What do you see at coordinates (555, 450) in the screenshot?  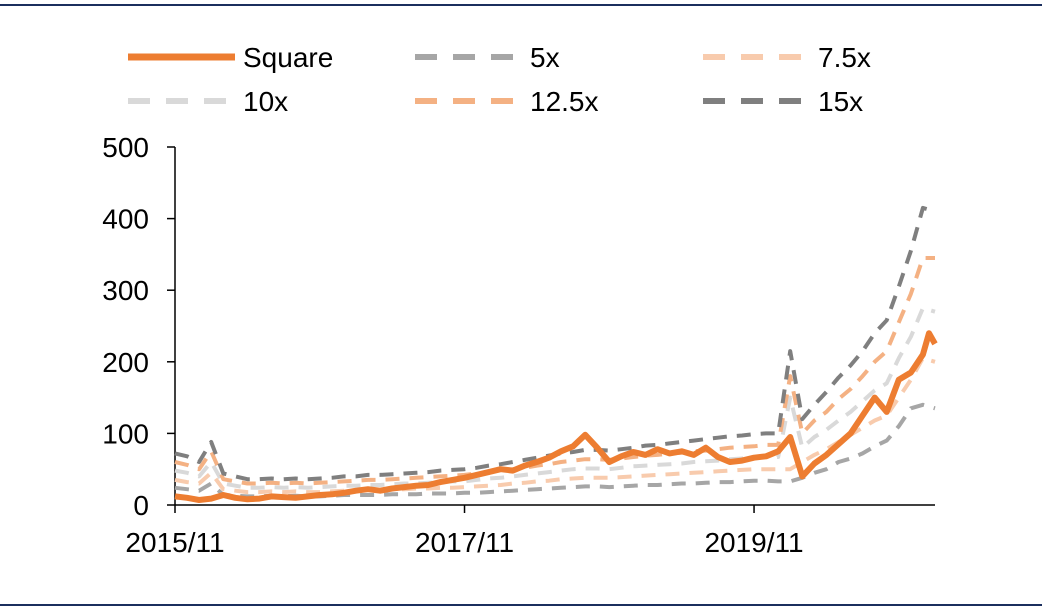 I see `series-line-5x` at bounding box center [555, 450].